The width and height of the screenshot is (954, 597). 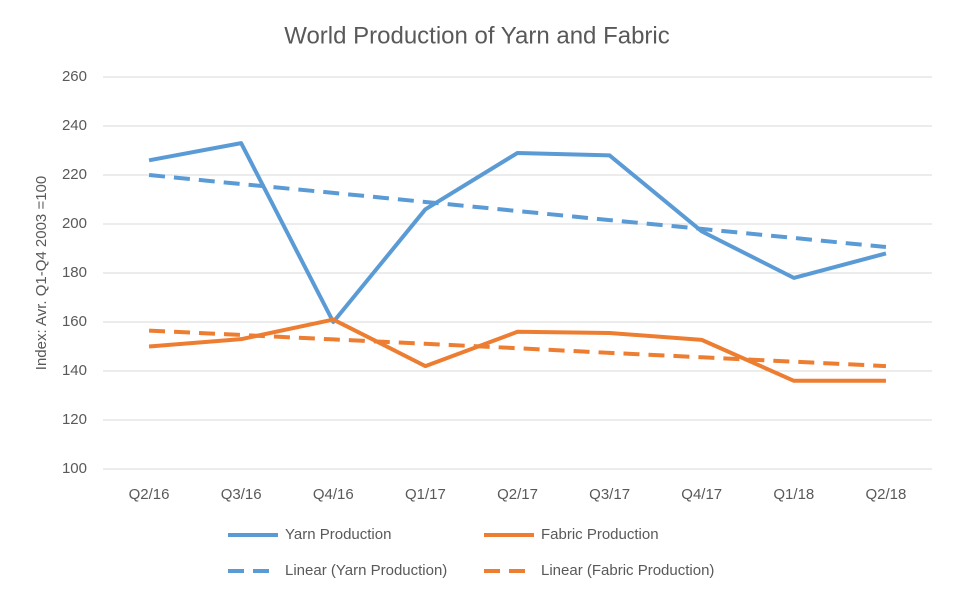 What do you see at coordinates (74, 223) in the screenshot?
I see `y-tick-label: 200` at bounding box center [74, 223].